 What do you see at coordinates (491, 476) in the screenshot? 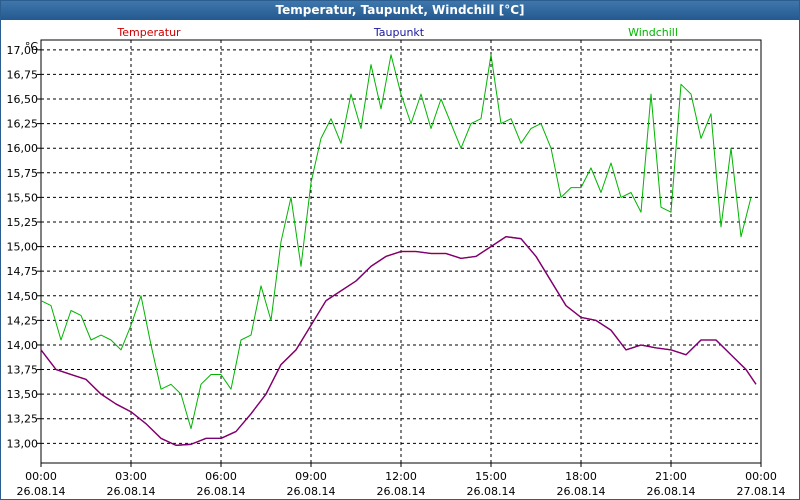
I see `x-tick-time-label: 15:00` at bounding box center [491, 476].